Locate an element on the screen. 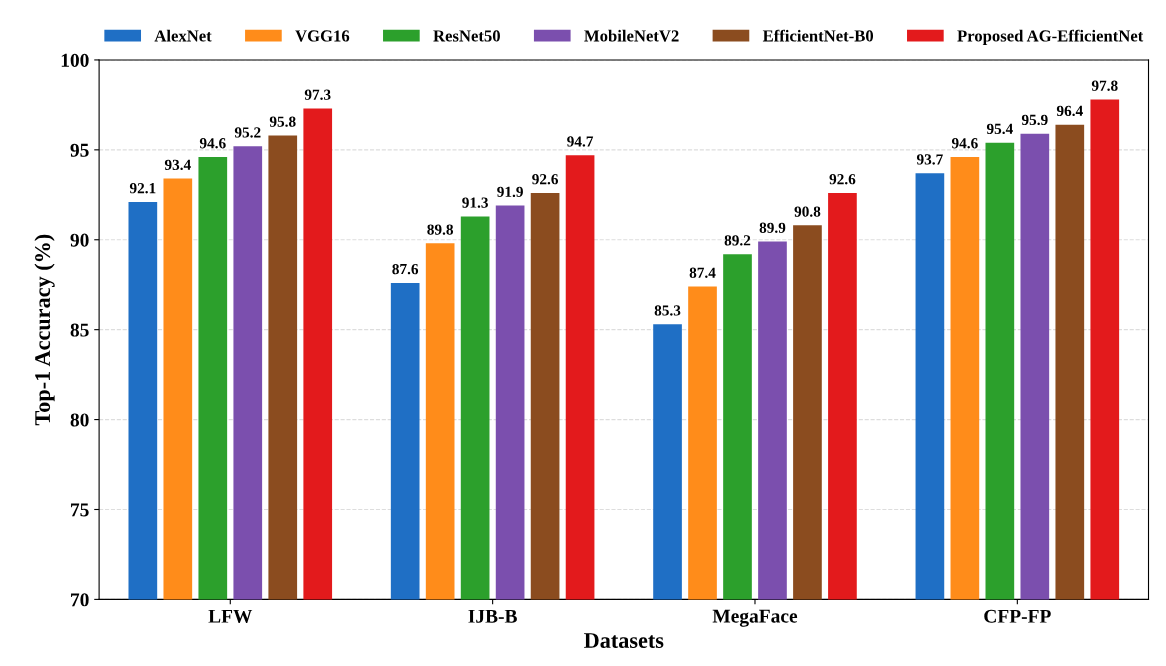  data-label: 93.4 is located at coordinates (177, 165).